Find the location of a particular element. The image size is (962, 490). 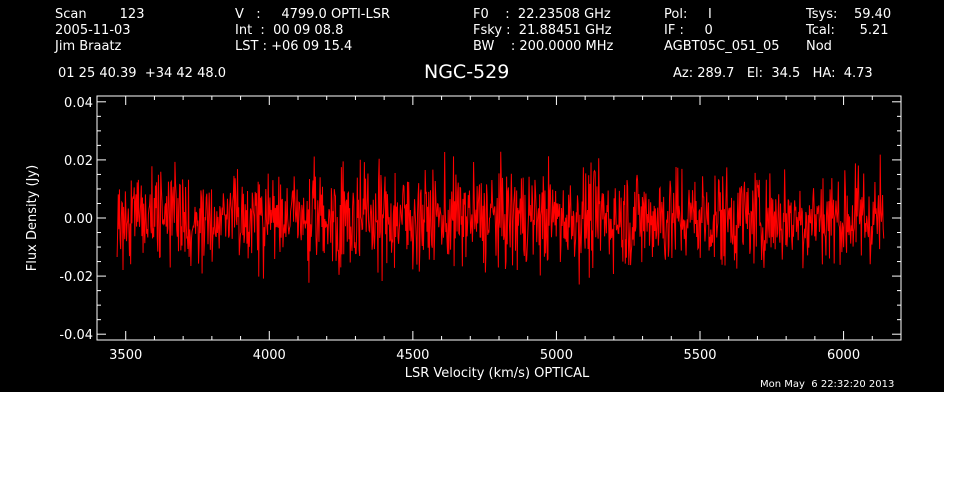

y-tick-label: 0.02 is located at coordinates (78, 161).